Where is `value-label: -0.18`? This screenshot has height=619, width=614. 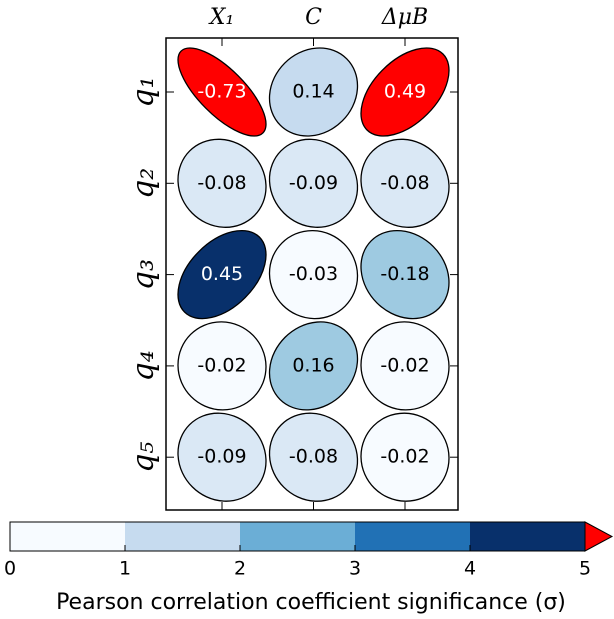 value-label: -0.18 is located at coordinates (404, 274).